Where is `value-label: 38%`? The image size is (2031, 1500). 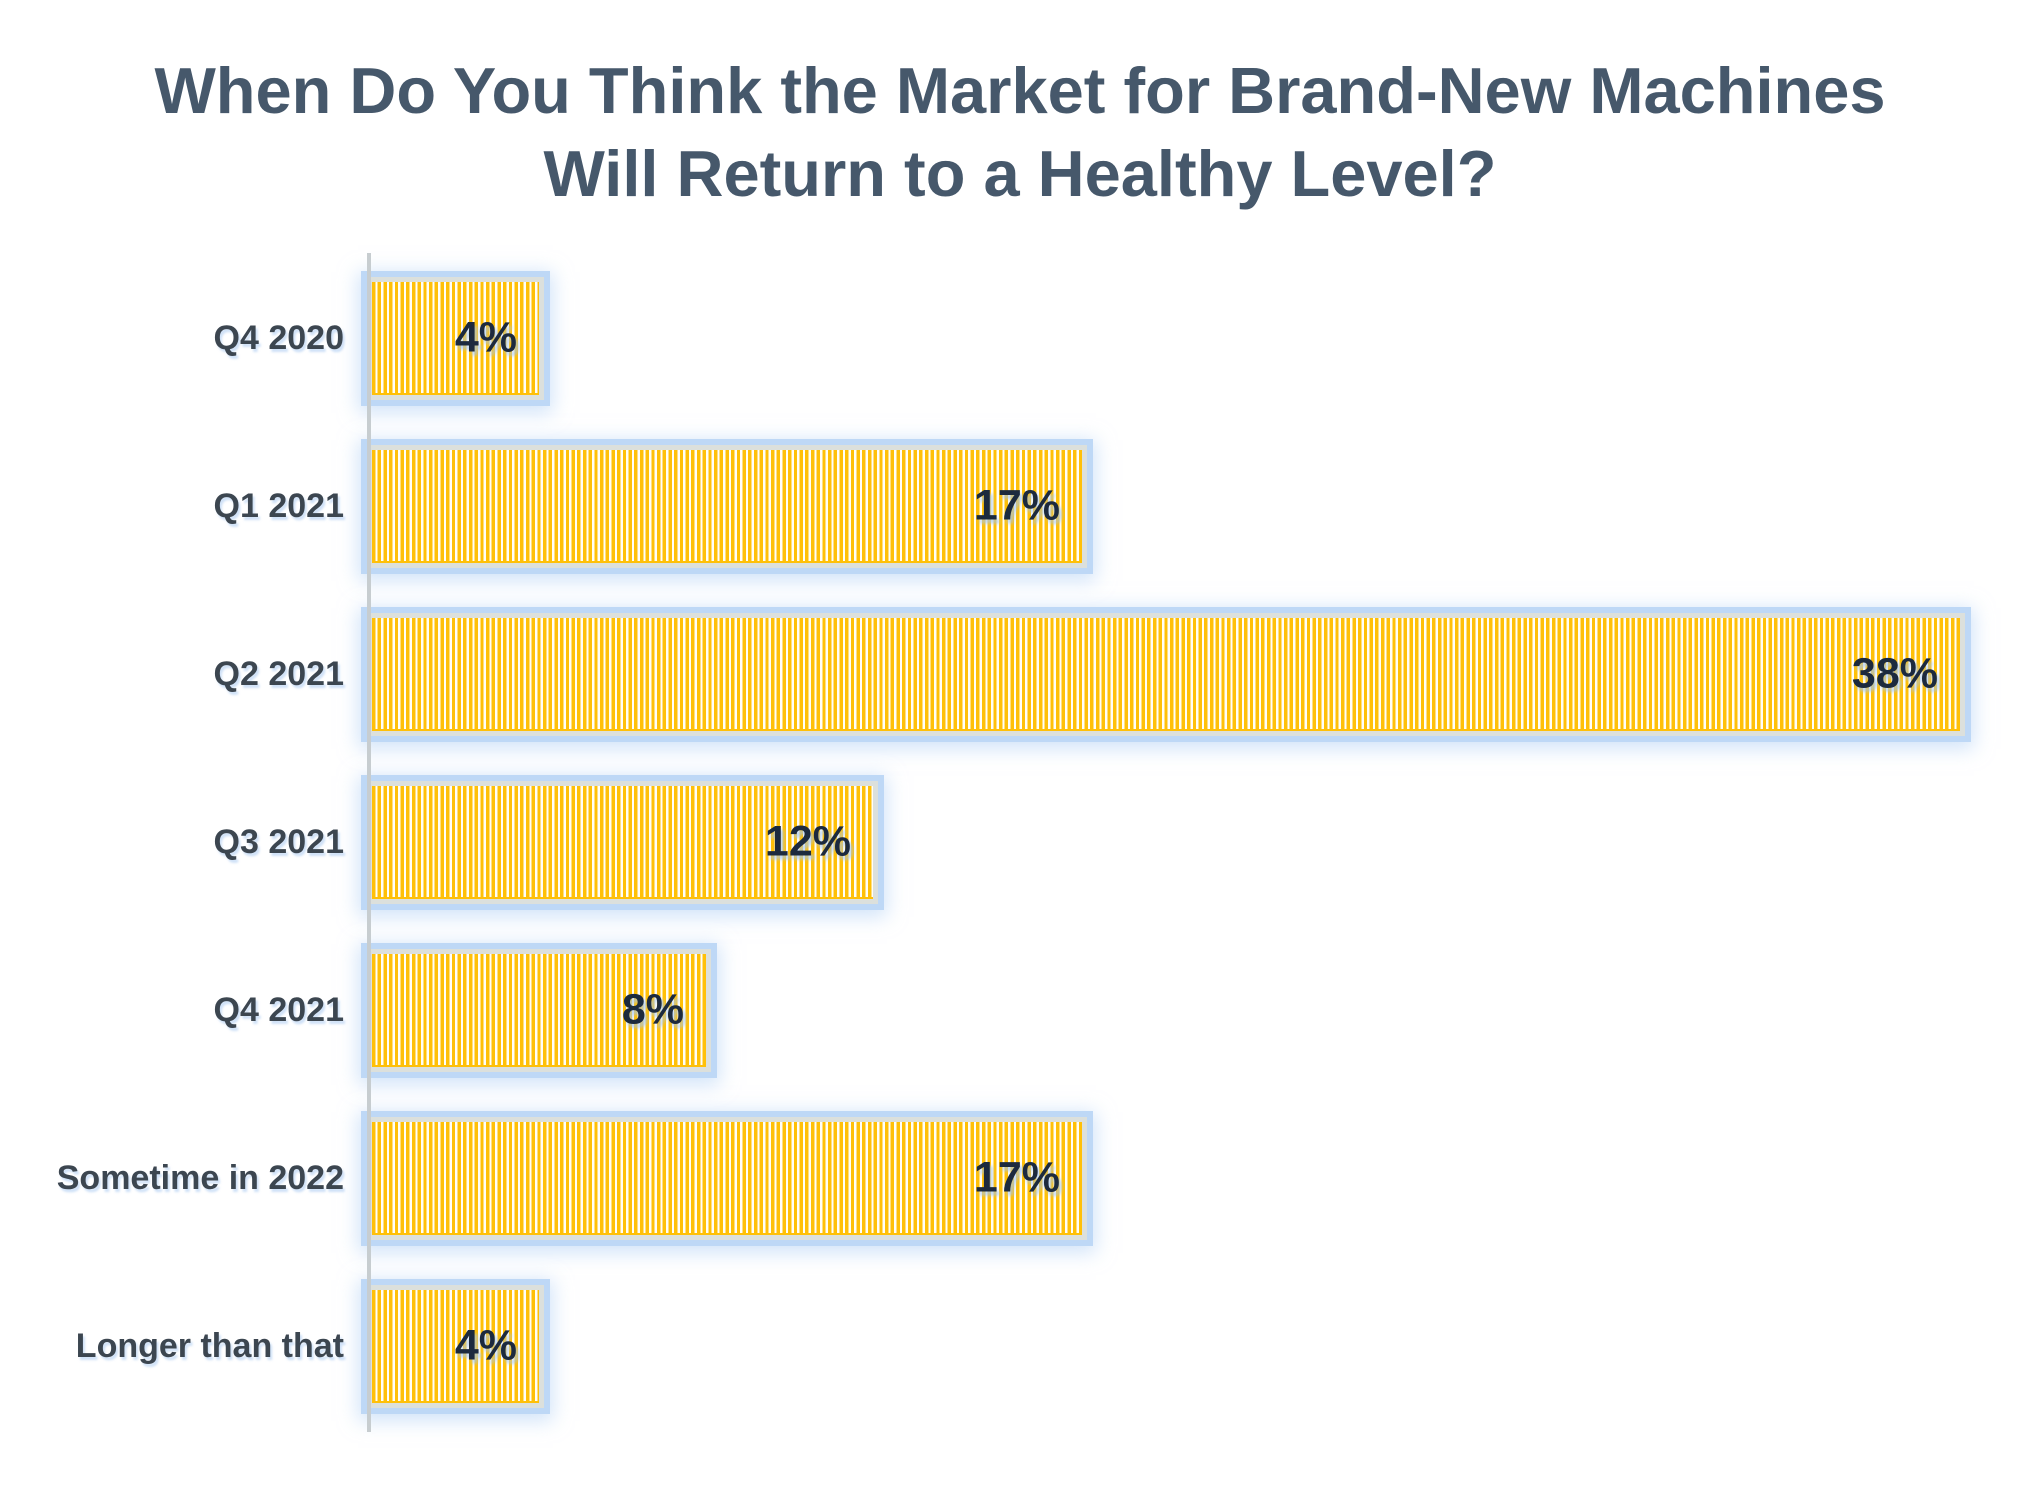
value-label: 38% is located at coordinates (1894, 673).